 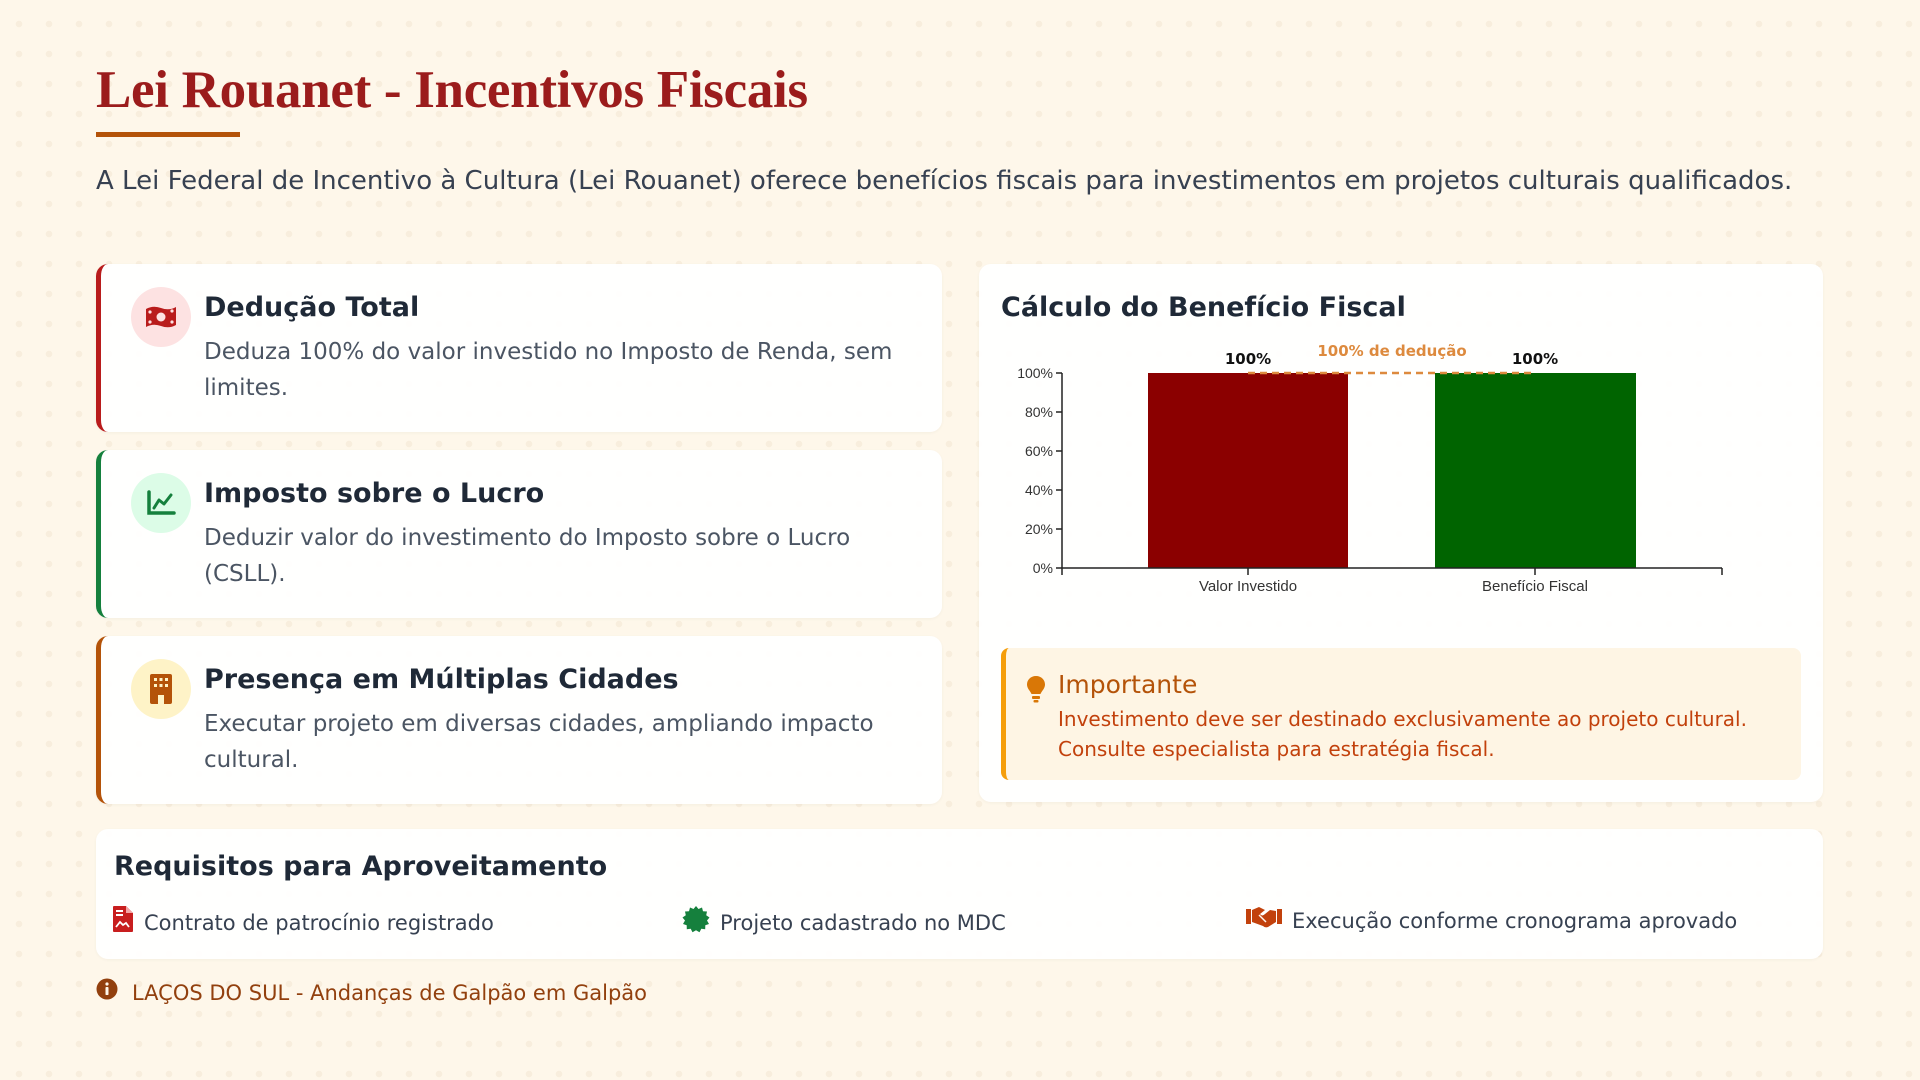 I want to click on title-underline, so click(x=168, y=134).